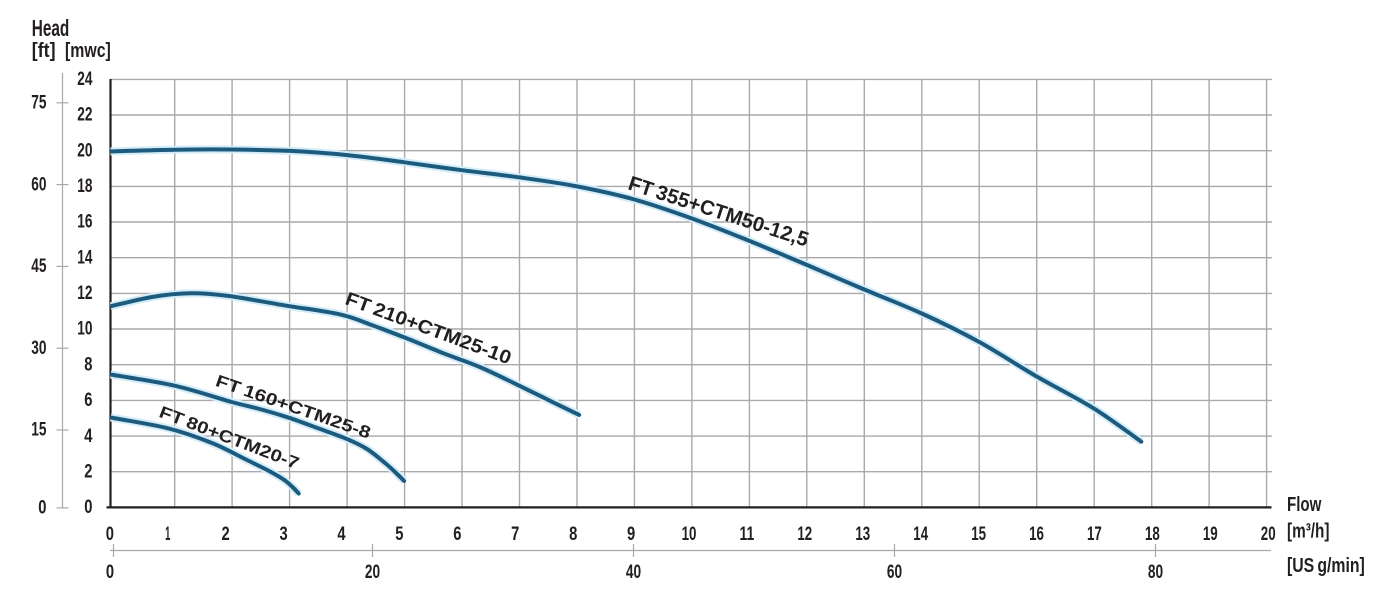 The width and height of the screenshot is (1392, 613). What do you see at coordinates (39, 103) in the screenshot?
I see `svg-text: 75` at bounding box center [39, 103].